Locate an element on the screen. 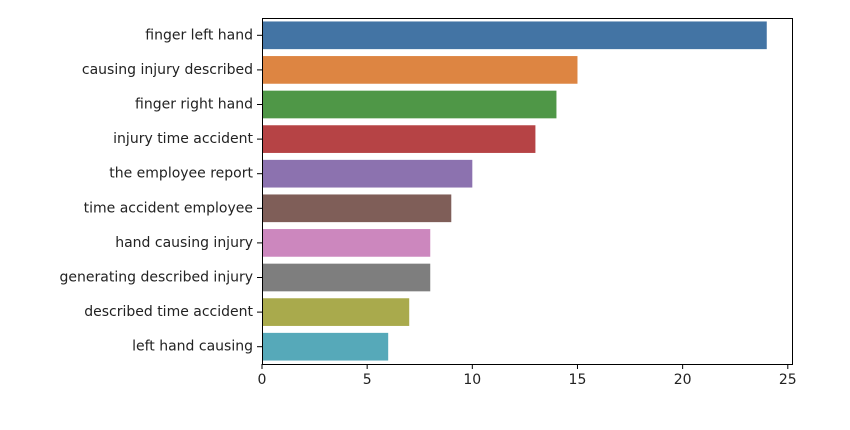 This screenshot has height=430, width=850. x-tick-label: 0 is located at coordinates (262, 380).